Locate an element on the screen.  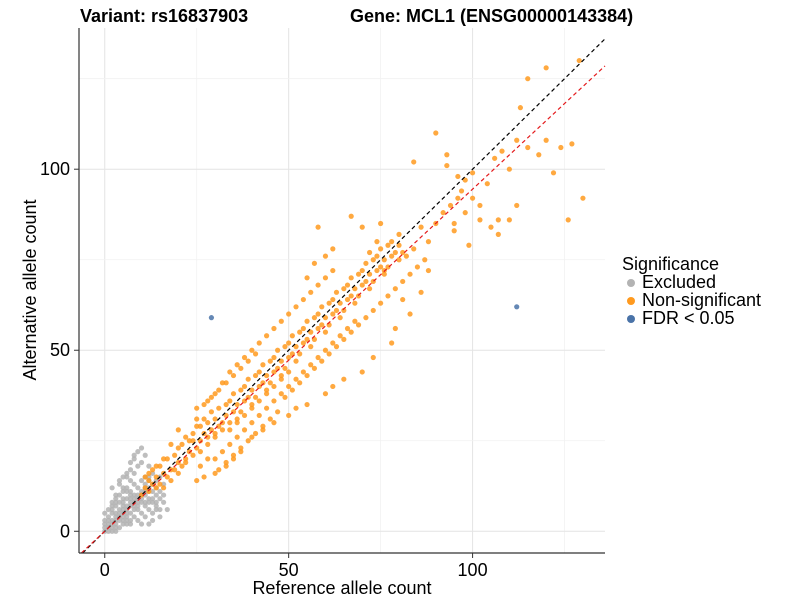
y-tick-label: 100 is located at coordinates (55, 169).